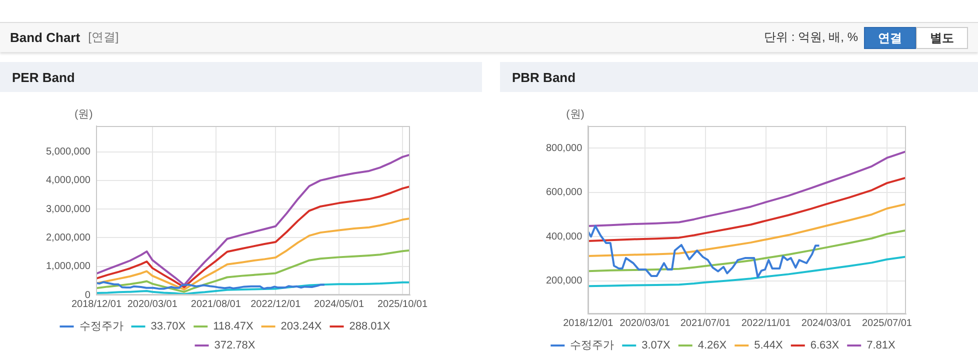  What do you see at coordinates (233, 326) in the screenshot?
I see `legend-label: 118.47X` at bounding box center [233, 326].